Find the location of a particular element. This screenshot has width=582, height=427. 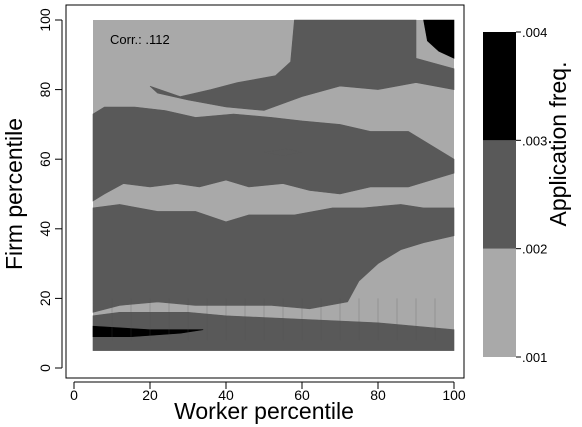

correlation-annotation: Corr.: .112 is located at coordinates (140, 39).